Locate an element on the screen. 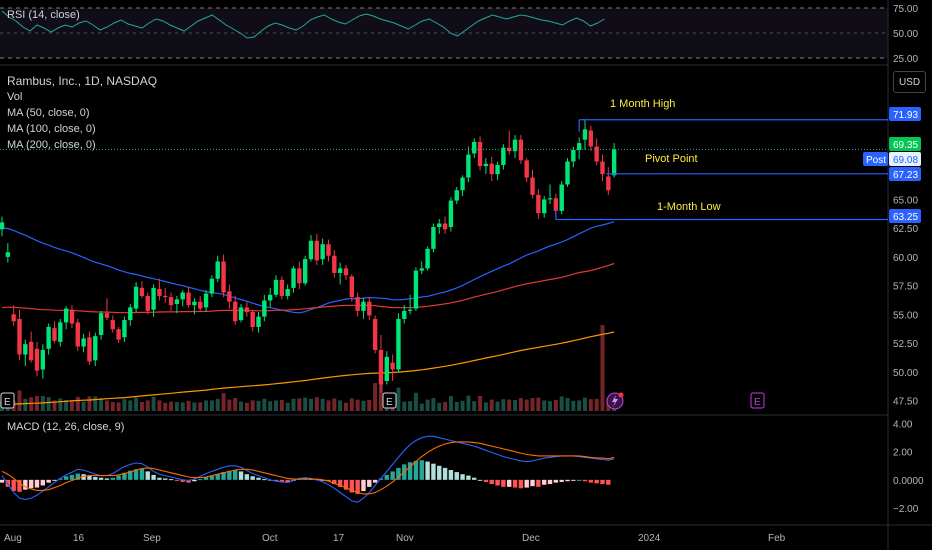 Image resolution: width=932 pixels, height=550 pixels. post-market-badge-text: 69.08 is located at coordinates (905, 160).